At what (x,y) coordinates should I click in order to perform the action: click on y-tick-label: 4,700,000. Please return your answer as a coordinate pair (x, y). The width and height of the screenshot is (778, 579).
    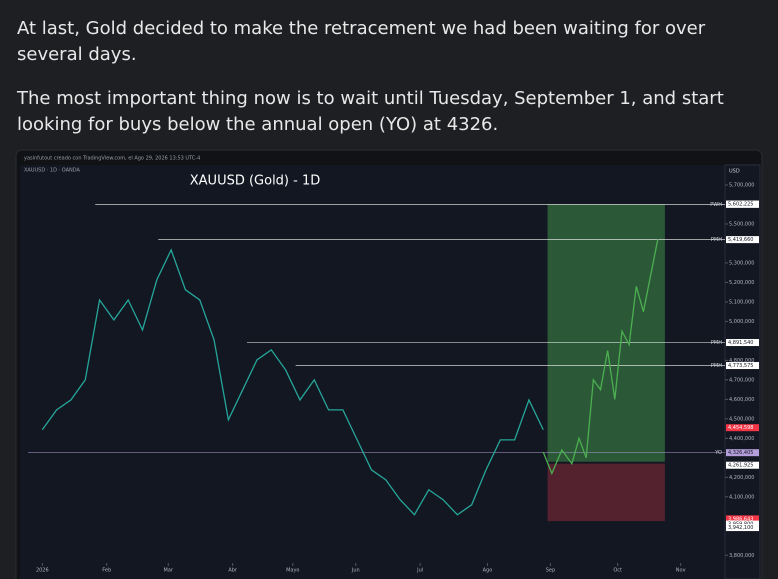
    Looking at the image, I should click on (741, 380).